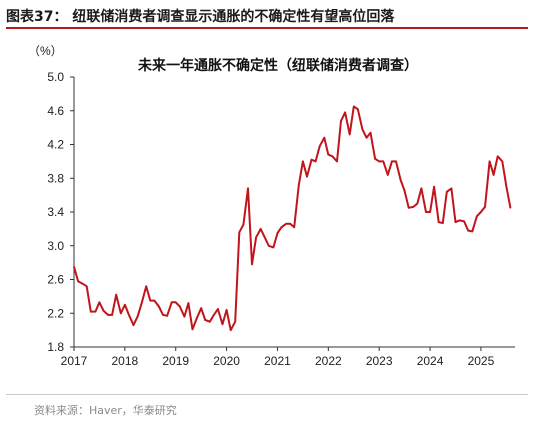 Image resolution: width=534 pixels, height=424 pixels. What do you see at coordinates (481, 361) in the screenshot?
I see `x-tick-label: 2025` at bounding box center [481, 361].